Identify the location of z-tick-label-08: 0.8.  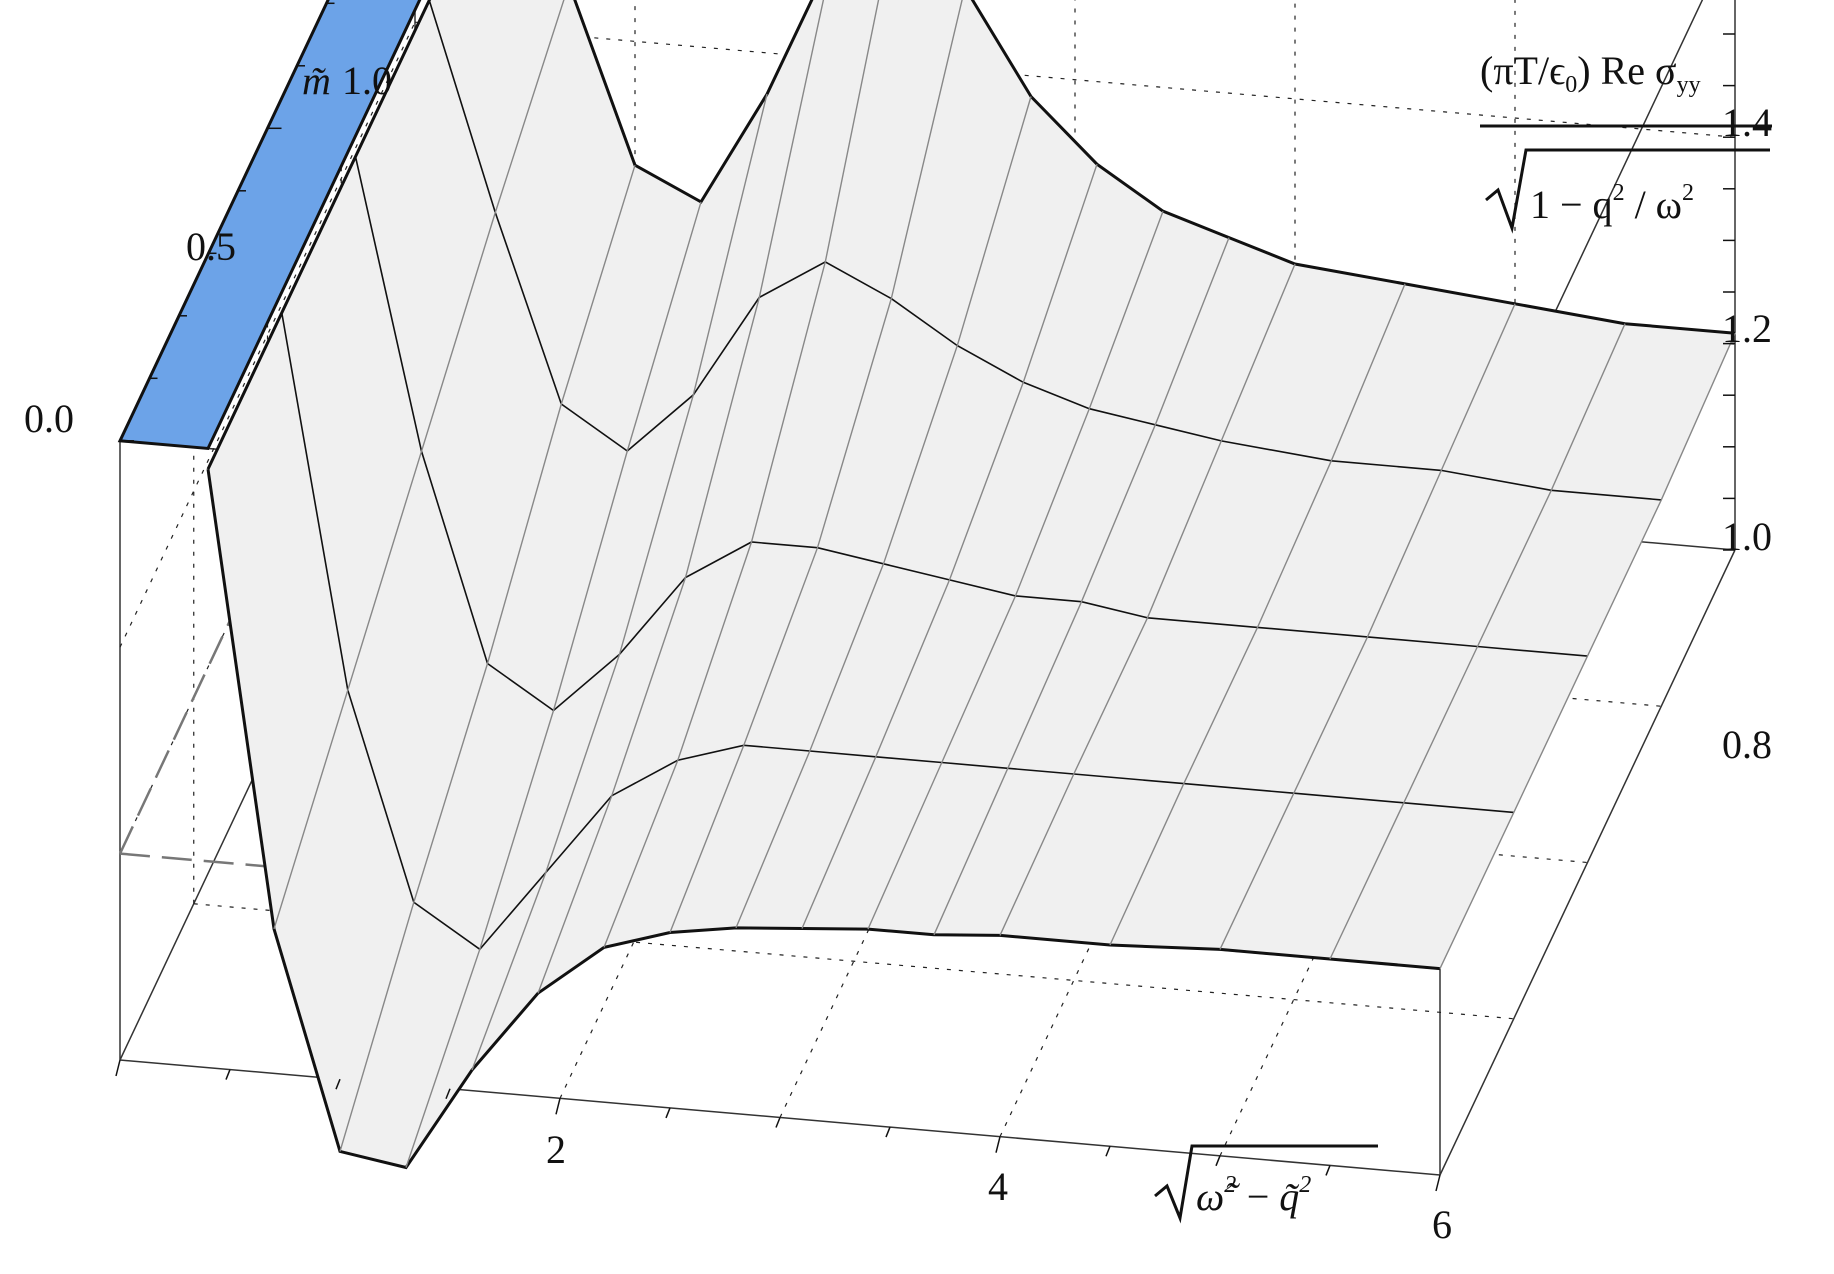
(1747, 744).